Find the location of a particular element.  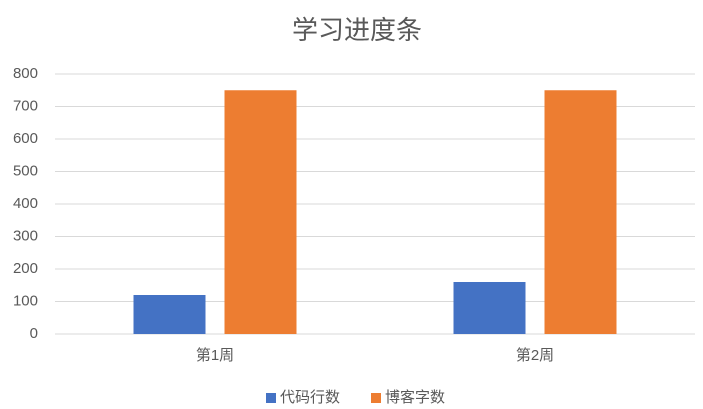

x-tick-label: 第1周 is located at coordinates (215, 355).